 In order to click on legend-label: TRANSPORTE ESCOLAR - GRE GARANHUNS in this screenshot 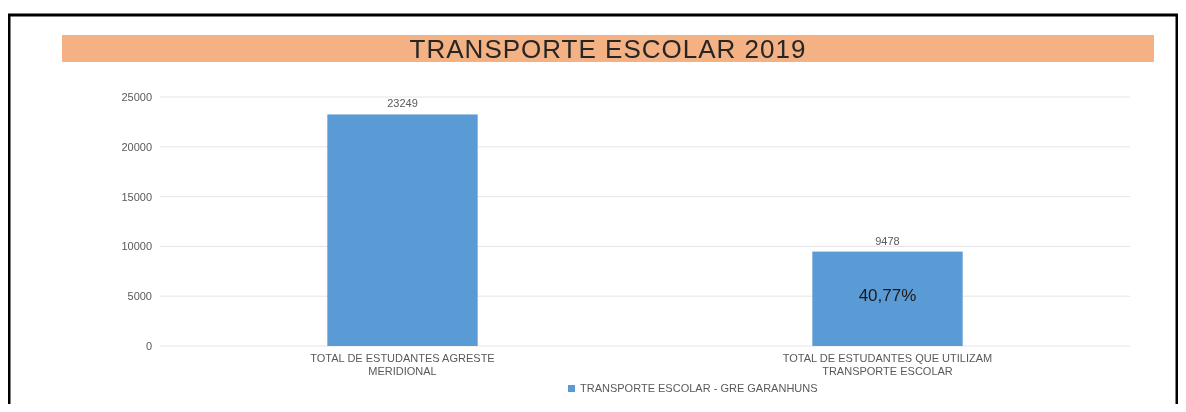, I will do `click(699, 388)`.